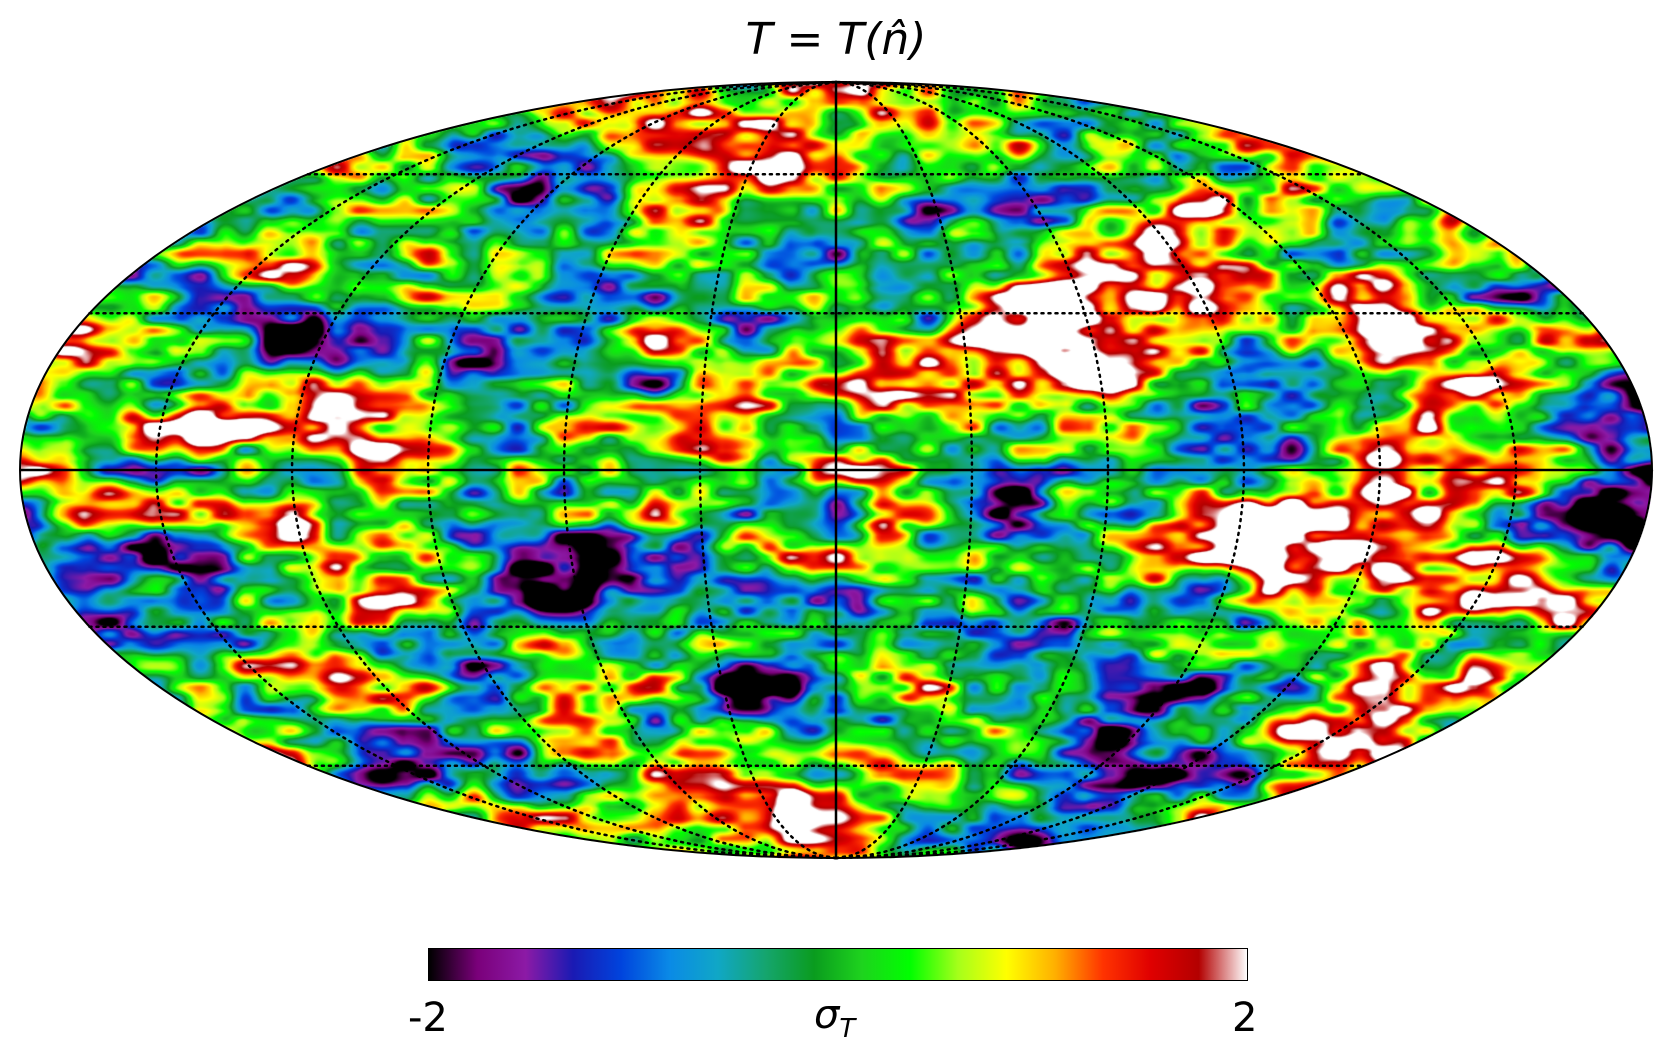 The width and height of the screenshot is (1672, 1058). I want to click on colorbar-min-label: -2, so click(428, 1018).